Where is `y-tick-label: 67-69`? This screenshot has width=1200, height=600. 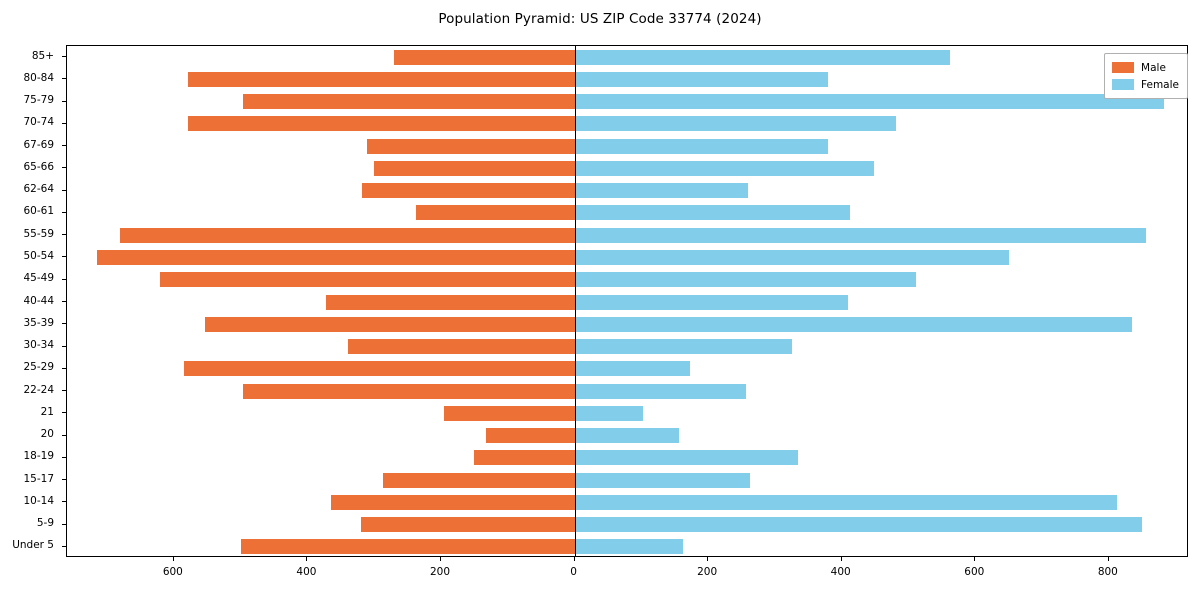 y-tick-label: 67-69 is located at coordinates (38, 144).